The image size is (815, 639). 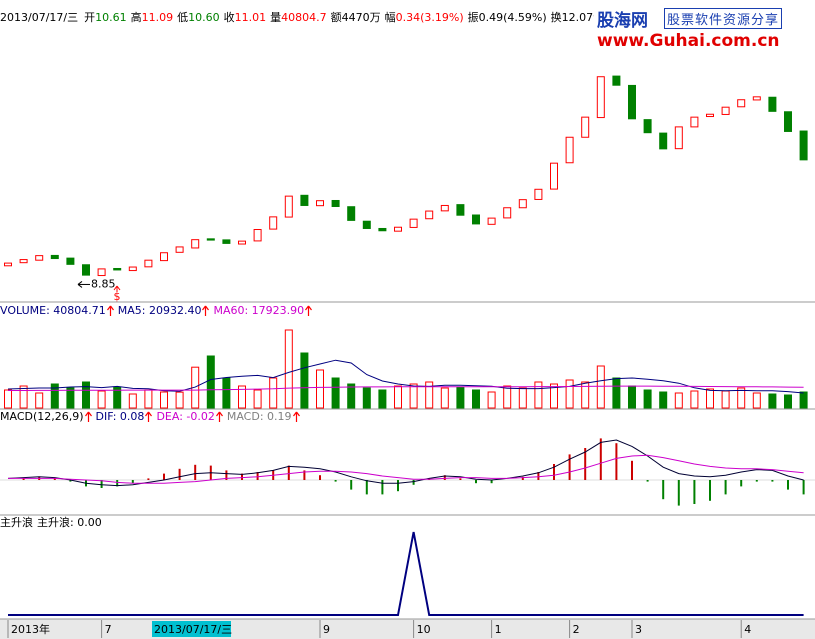 I want to click on legend-item: VOLUME: 40804.71, so click(x=53, y=310).